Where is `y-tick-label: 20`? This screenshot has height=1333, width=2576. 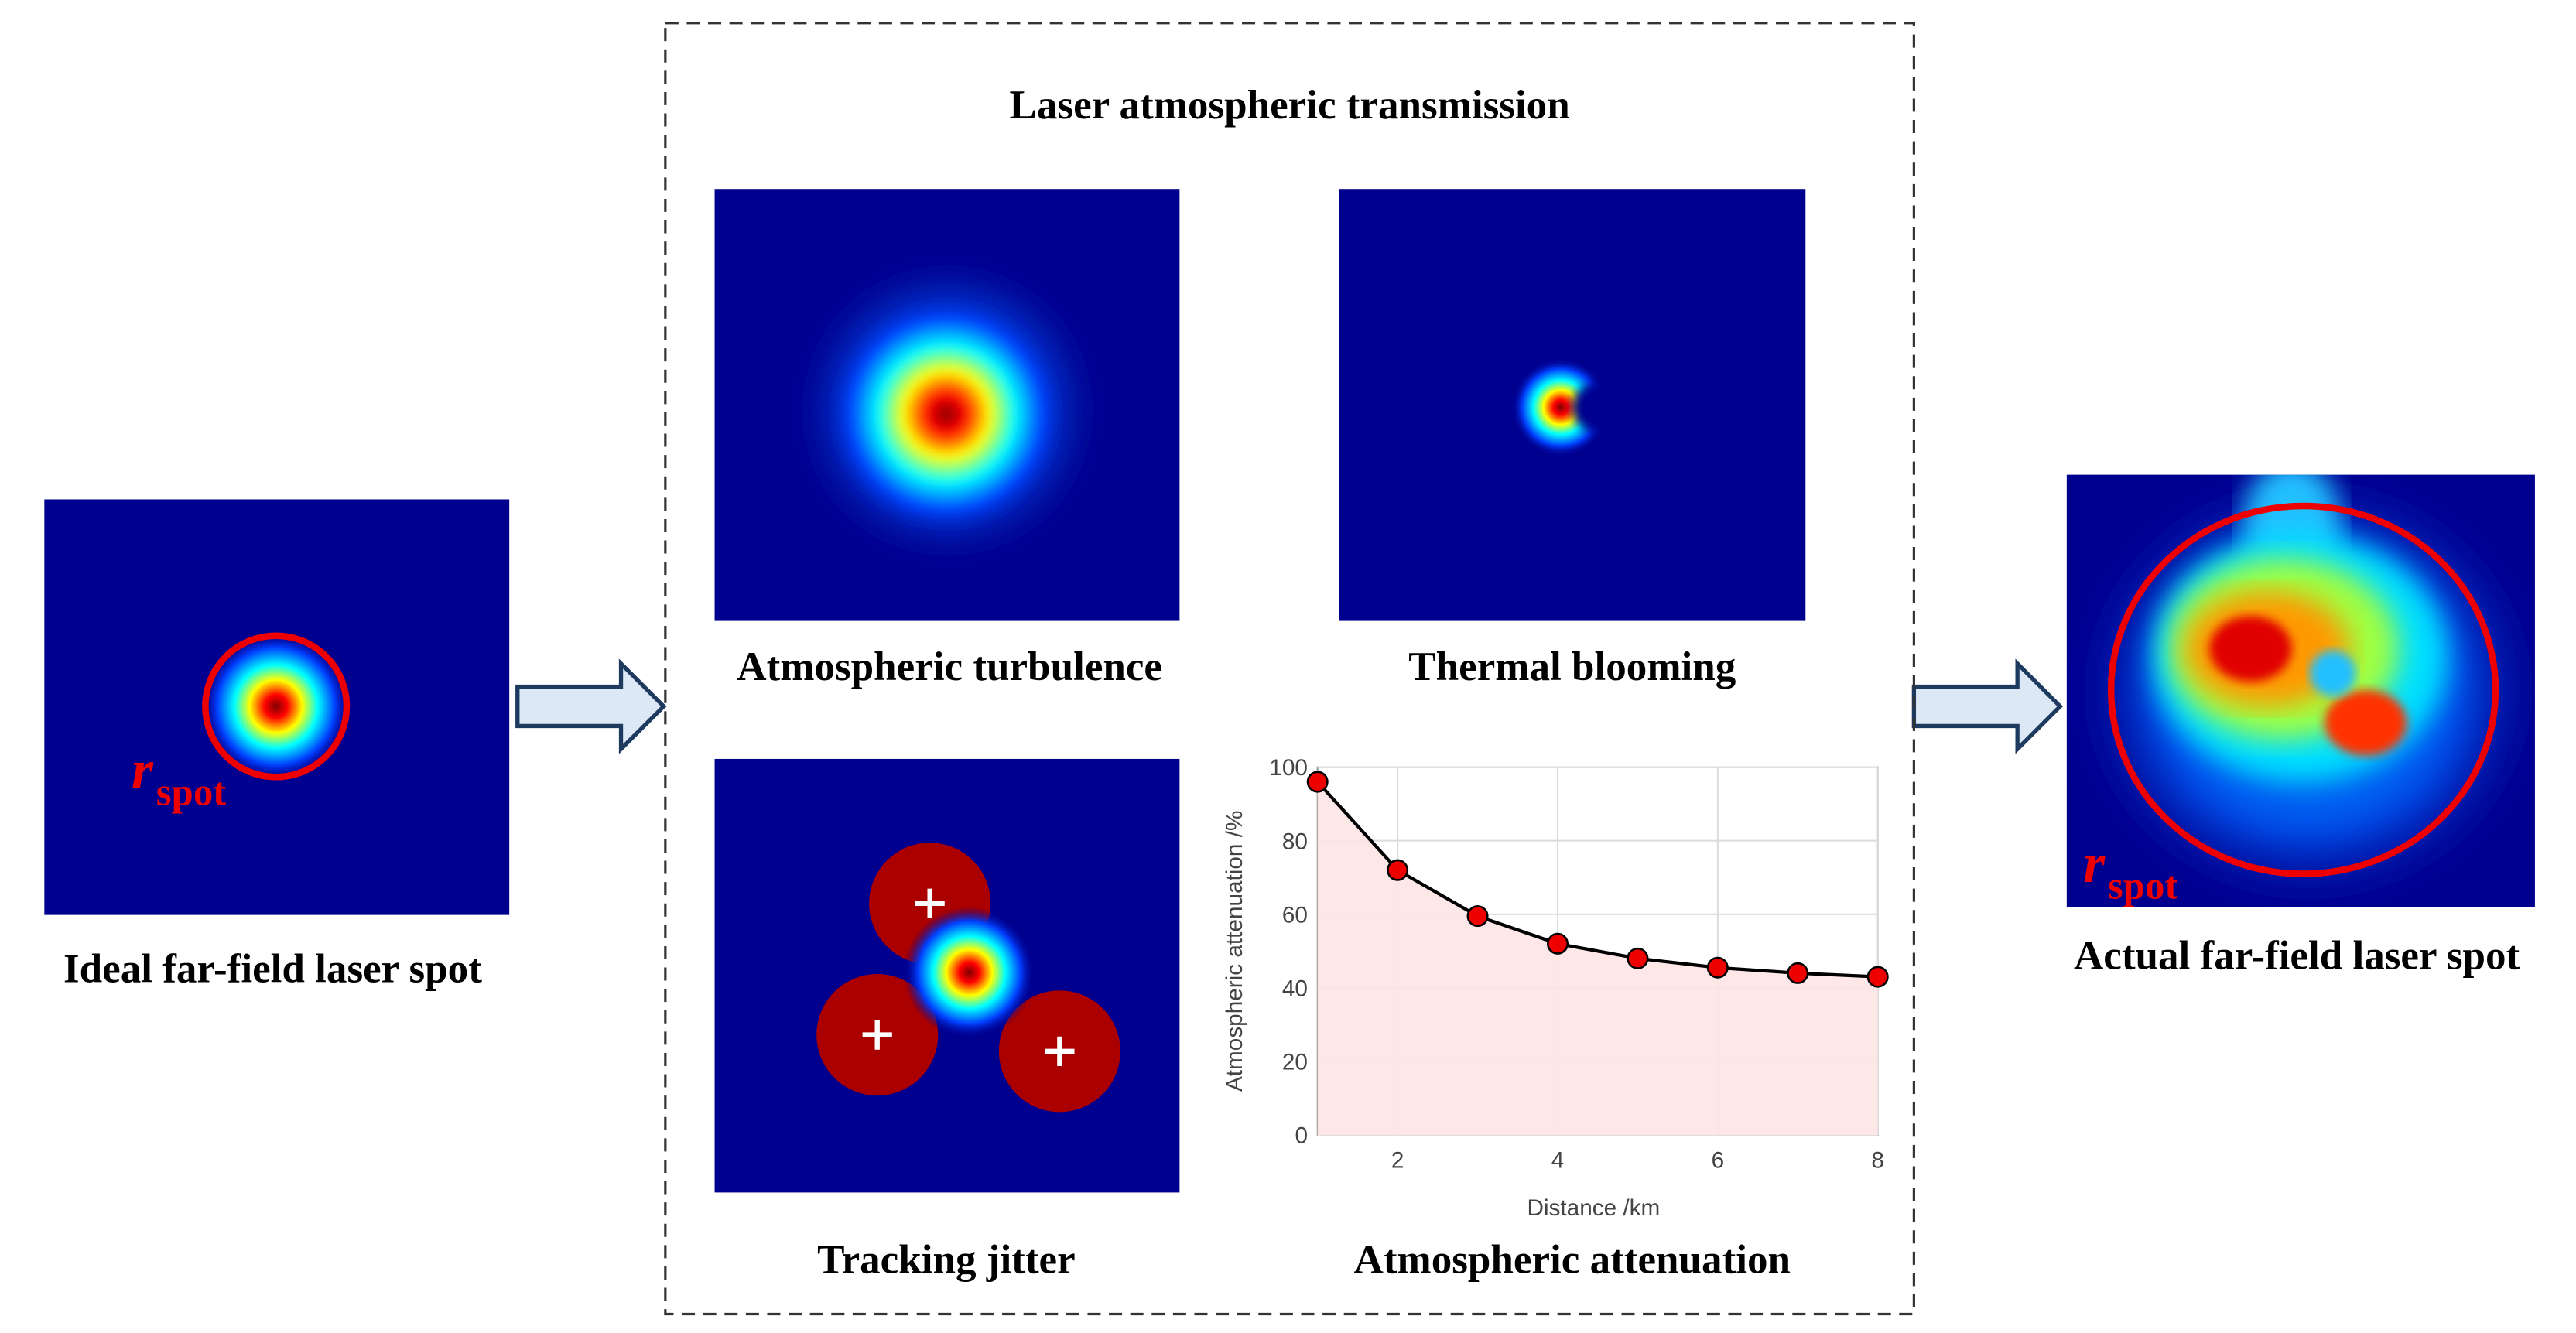 y-tick-label: 20 is located at coordinates (1295, 1062).